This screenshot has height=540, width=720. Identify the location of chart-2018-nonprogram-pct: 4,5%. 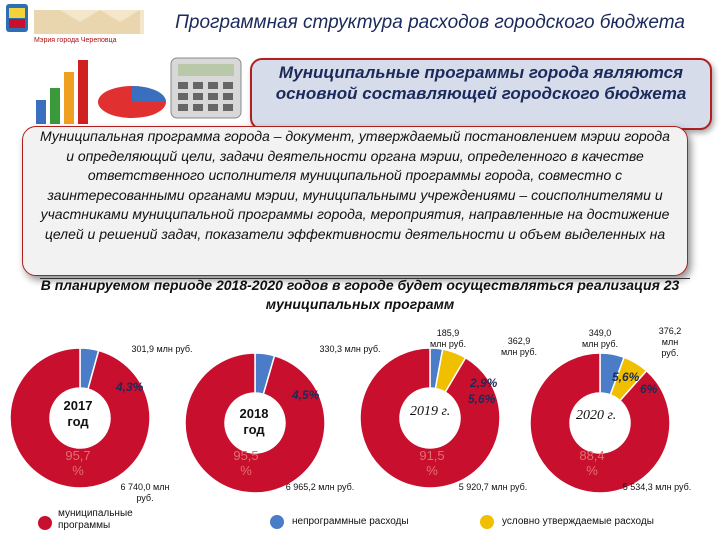
(306, 395).